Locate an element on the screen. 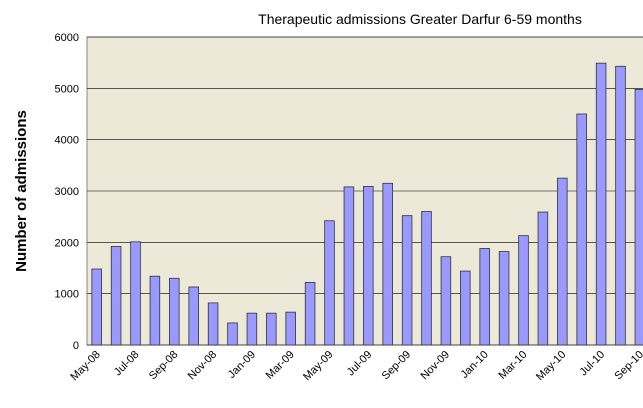 The image size is (643, 408). x-tick-label: Jul-09 is located at coordinates (360, 364).